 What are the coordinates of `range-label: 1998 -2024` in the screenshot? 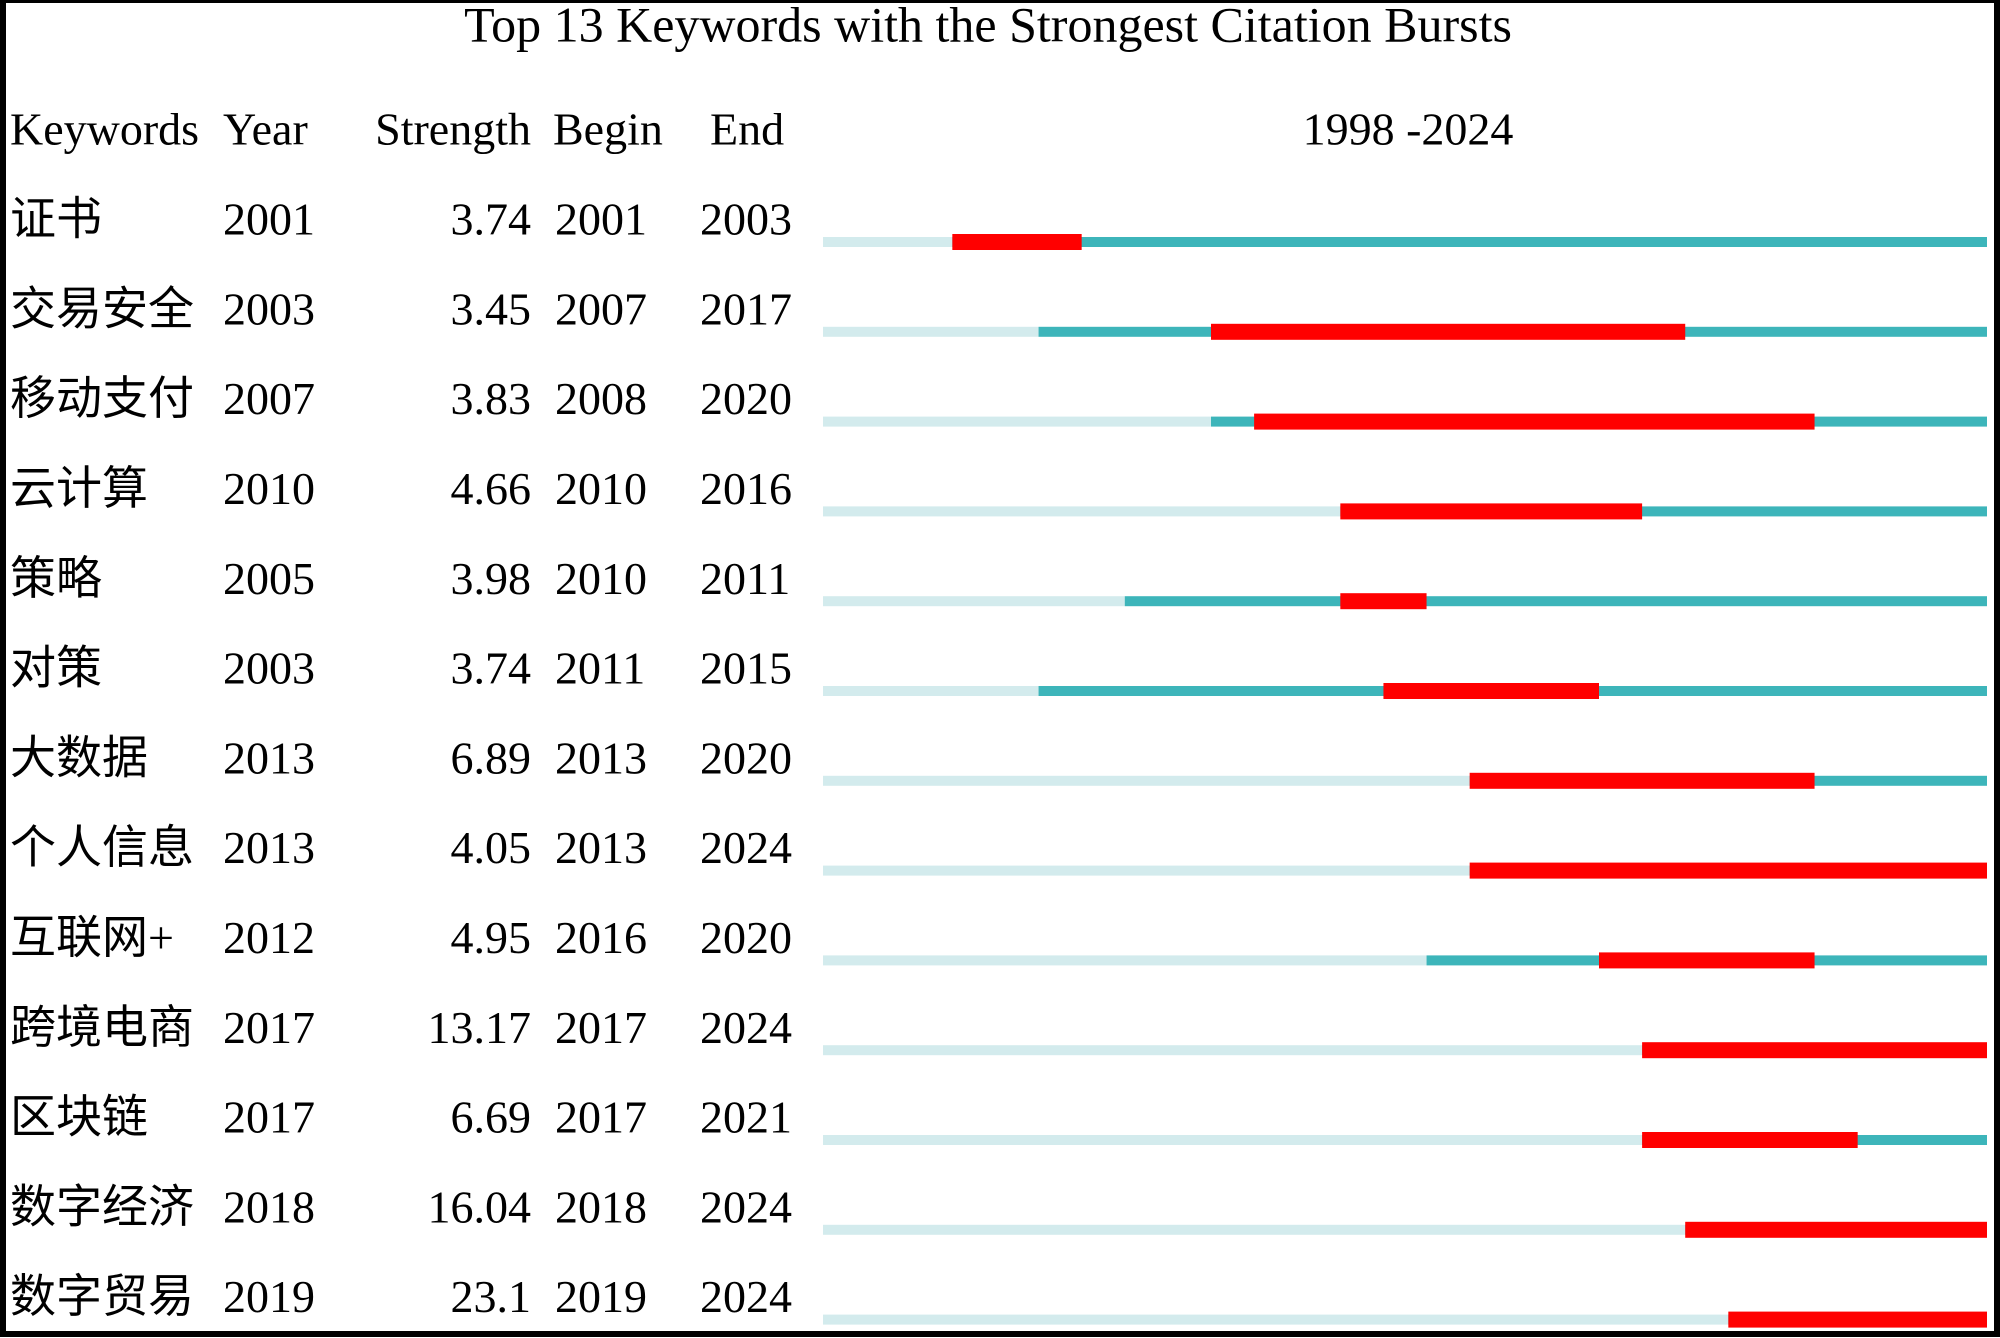 It's located at (1408, 129).